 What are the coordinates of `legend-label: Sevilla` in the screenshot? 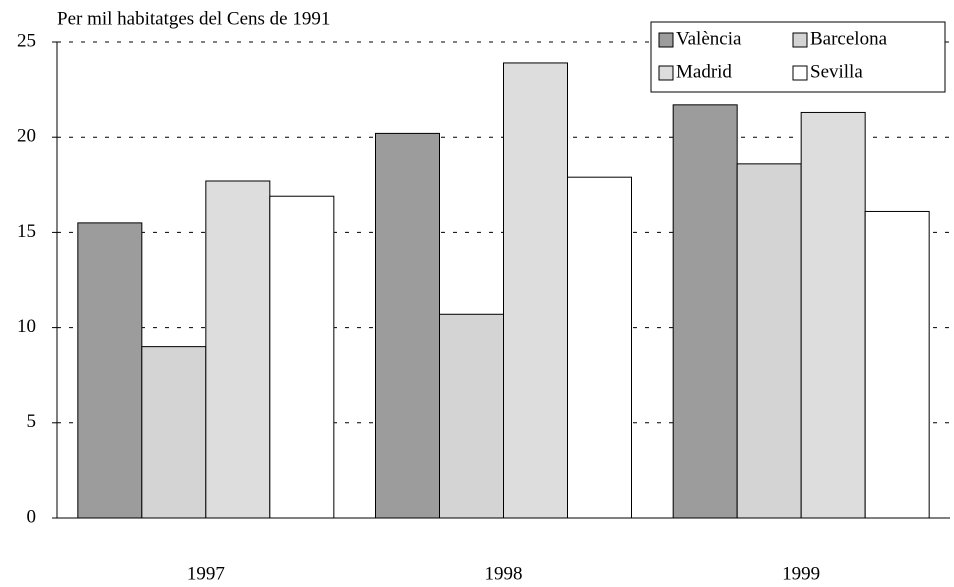 It's located at (836, 71).